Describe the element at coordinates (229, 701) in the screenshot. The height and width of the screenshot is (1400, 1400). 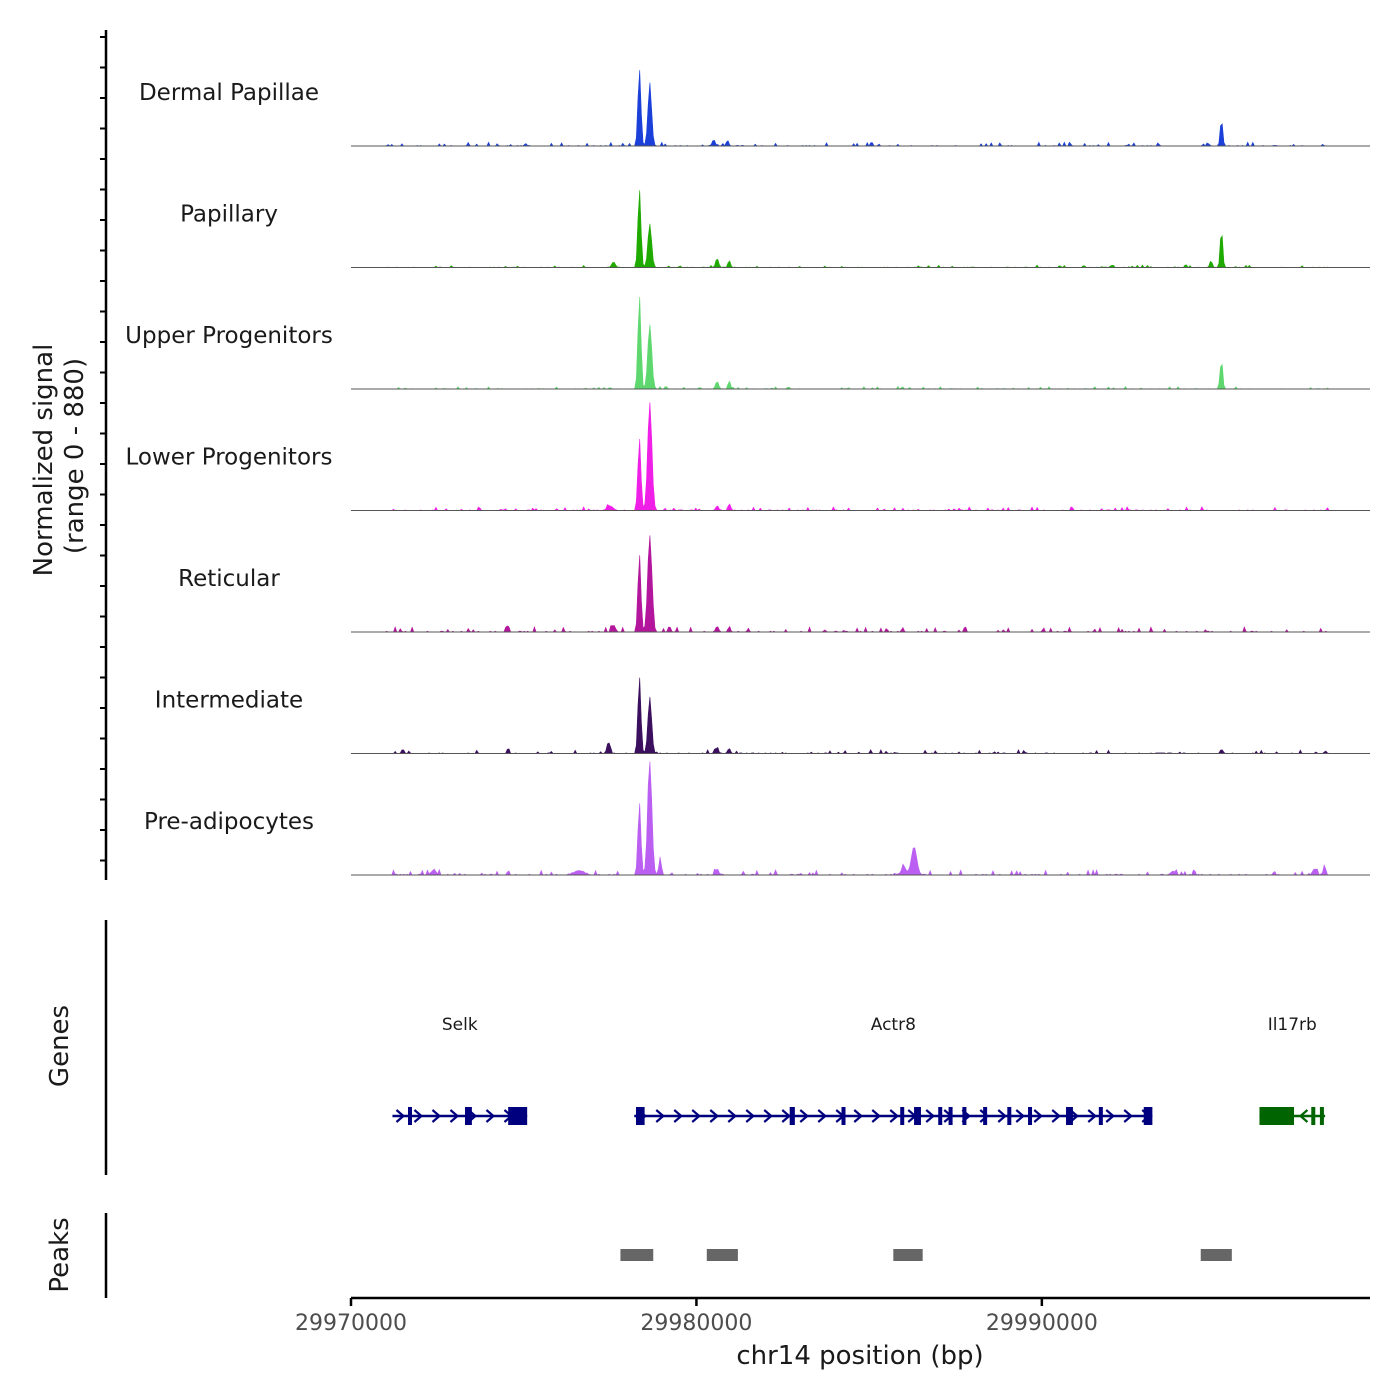
I see `track-label: Intermediate` at that location.